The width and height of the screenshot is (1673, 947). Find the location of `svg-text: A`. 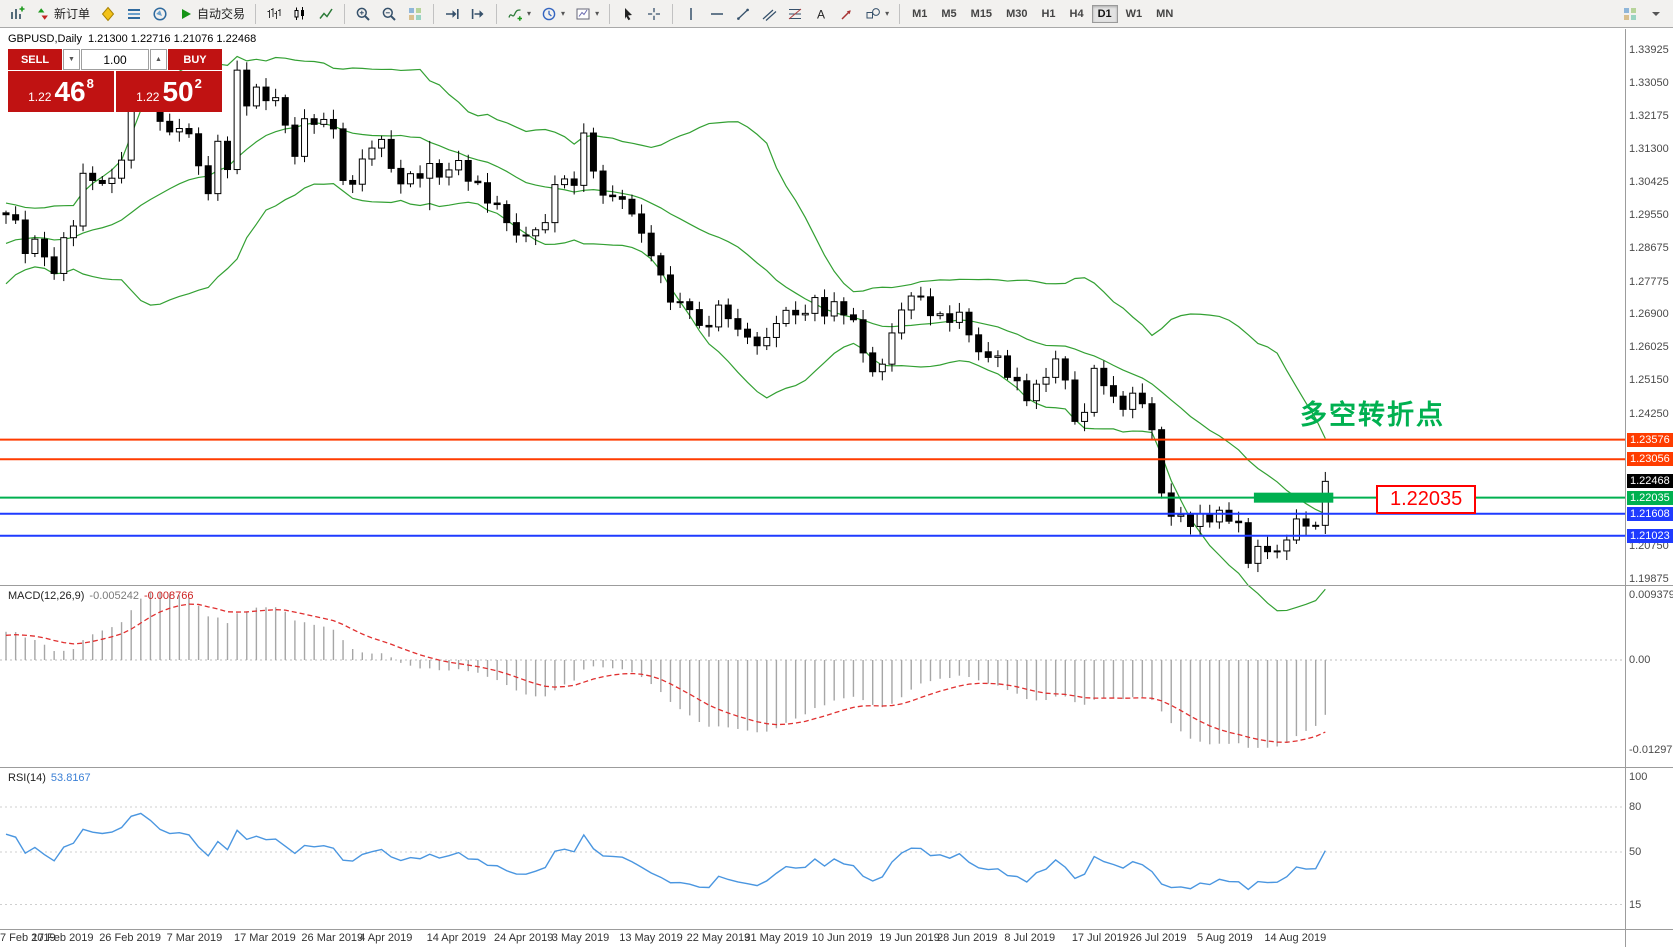

svg-text: A is located at coordinates (821, 14).